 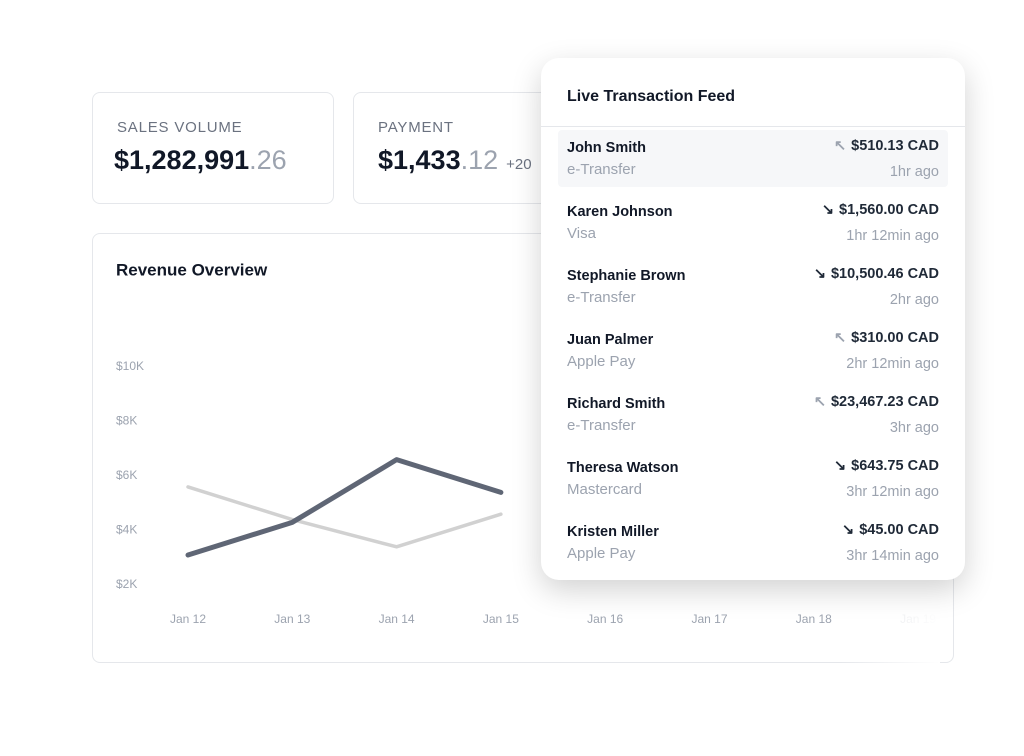 What do you see at coordinates (188, 619) in the screenshot?
I see `x-tick-label: Jan 12` at bounding box center [188, 619].